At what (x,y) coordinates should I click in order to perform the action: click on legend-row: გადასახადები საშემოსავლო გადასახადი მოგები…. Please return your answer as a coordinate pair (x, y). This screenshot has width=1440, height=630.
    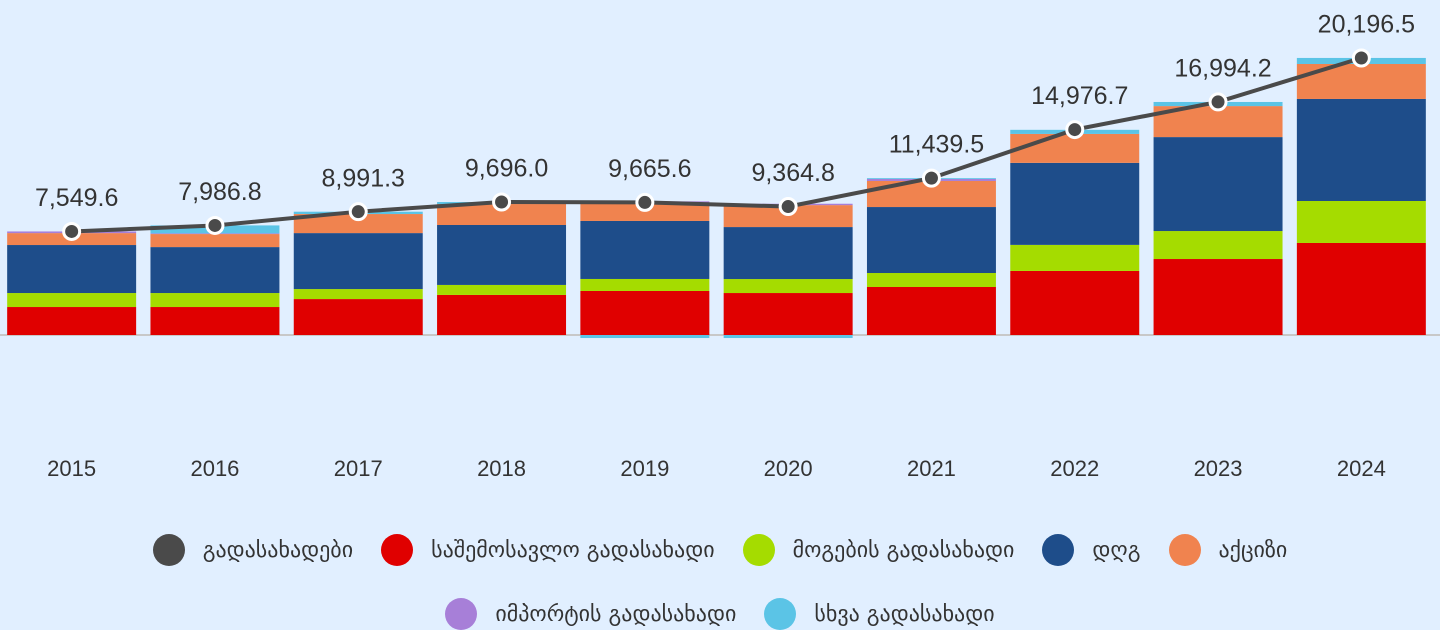
    Looking at the image, I should click on (720, 550).